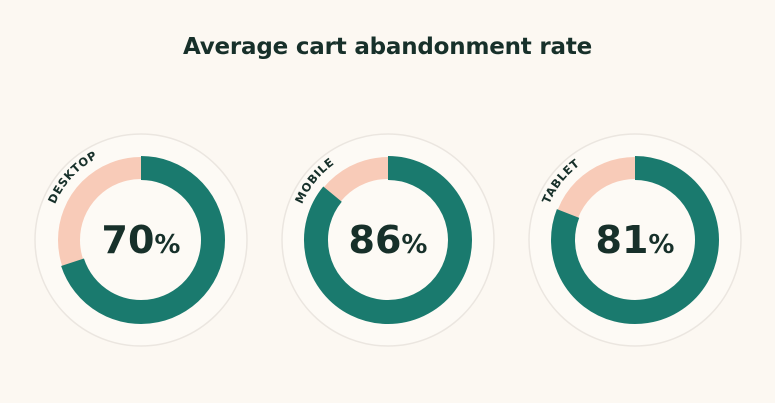  What do you see at coordinates (387, 47) in the screenshot?
I see `chart-title: Average cart abandonment rate` at bounding box center [387, 47].